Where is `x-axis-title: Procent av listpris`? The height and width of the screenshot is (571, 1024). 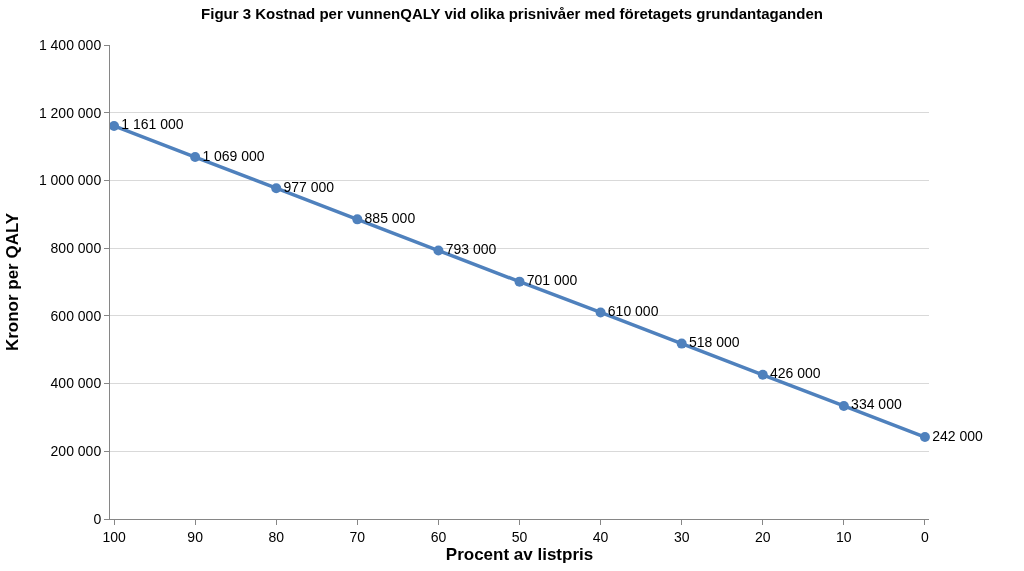 x-axis-title: Procent av listpris is located at coordinates (519, 554).